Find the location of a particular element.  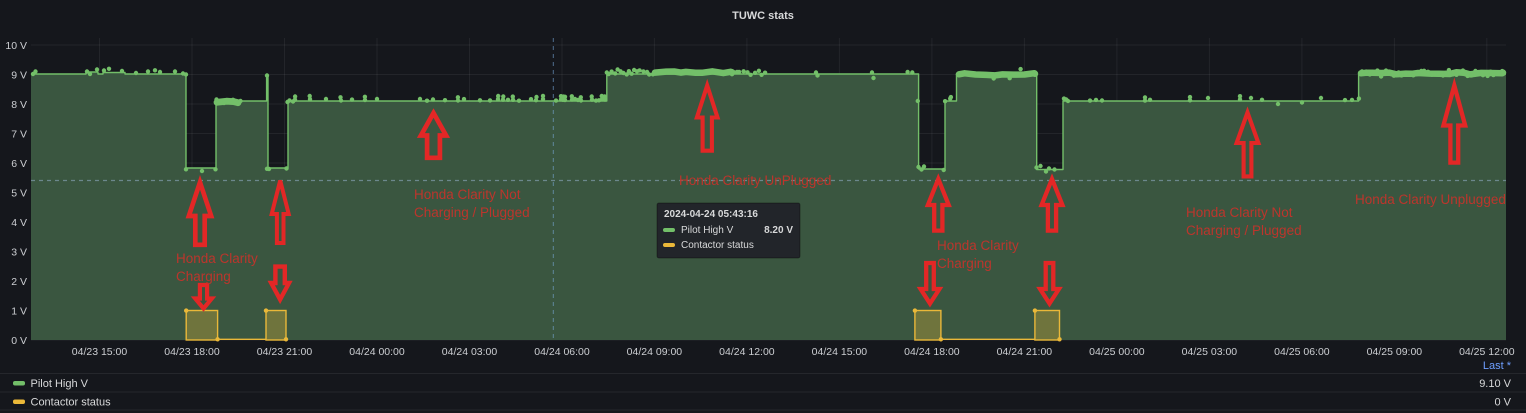

svg-text: 2 V is located at coordinates (19, 282).